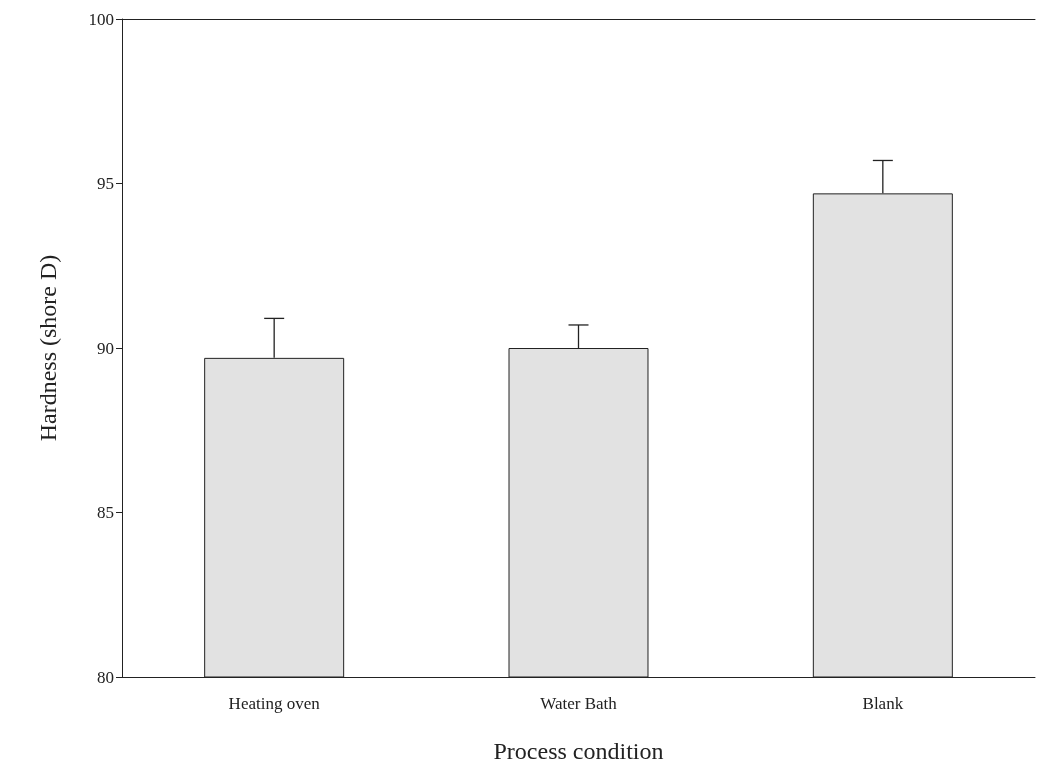 This screenshot has width=1049, height=784. I want to click on y-axis-title: Hardness (shore D), so click(48, 348).